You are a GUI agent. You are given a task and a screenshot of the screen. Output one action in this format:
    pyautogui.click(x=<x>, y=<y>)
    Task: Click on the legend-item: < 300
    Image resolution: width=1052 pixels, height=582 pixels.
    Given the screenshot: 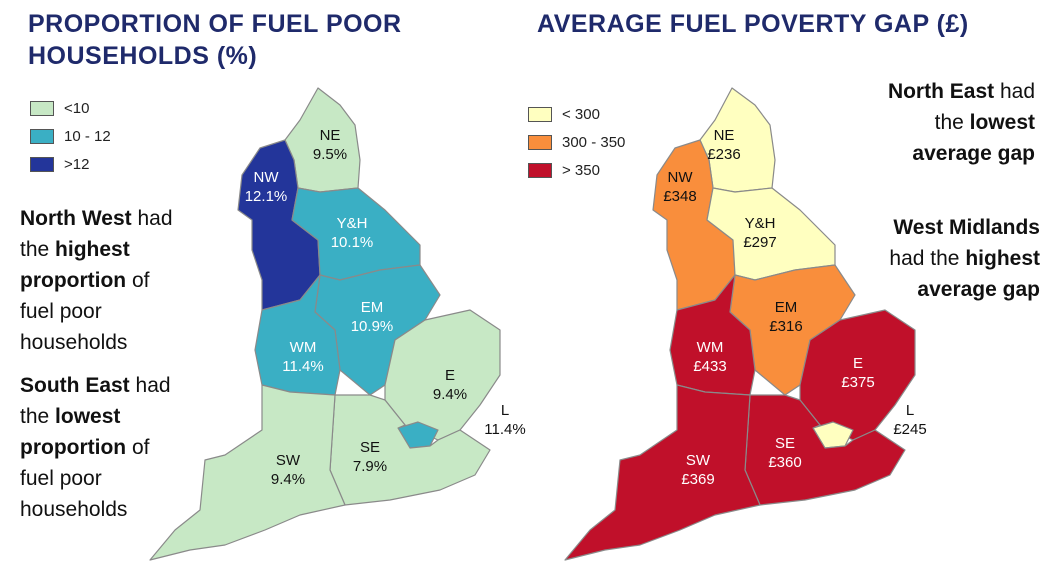 What is the action you would take?
    pyautogui.click(x=576, y=114)
    